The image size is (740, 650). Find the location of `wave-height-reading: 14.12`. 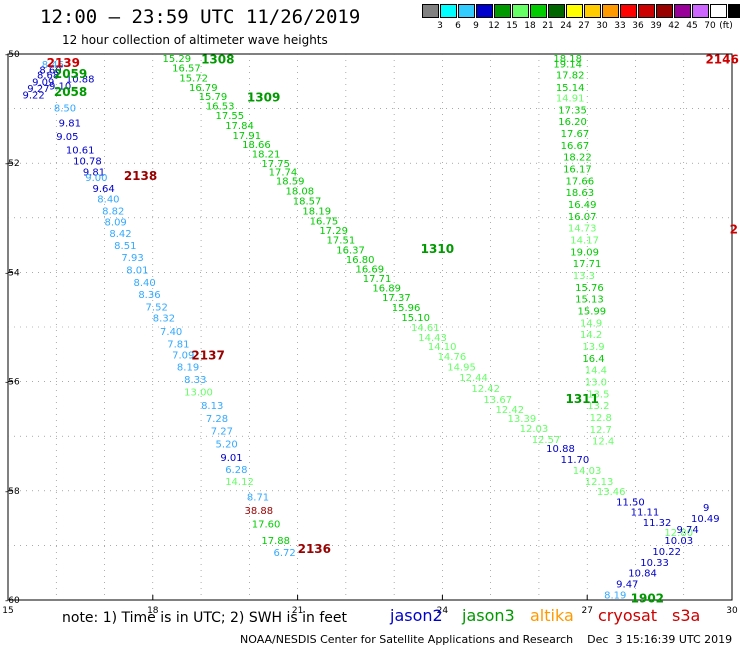

wave-height-reading: 14.12 is located at coordinates (239, 482).